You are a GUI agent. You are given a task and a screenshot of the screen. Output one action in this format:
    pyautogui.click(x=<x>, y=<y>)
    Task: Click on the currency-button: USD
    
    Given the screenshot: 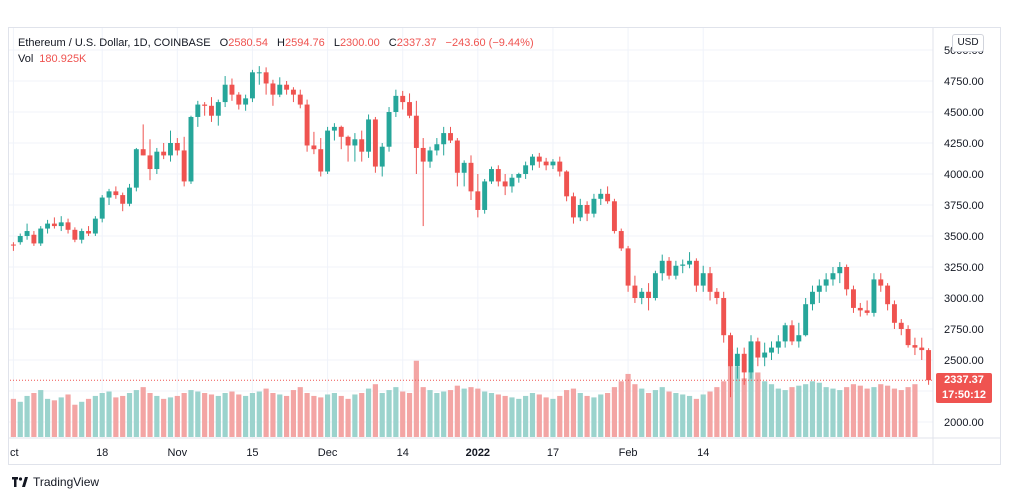 What is the action you would take?
    pyautogui.click(x=968, y=43)
    